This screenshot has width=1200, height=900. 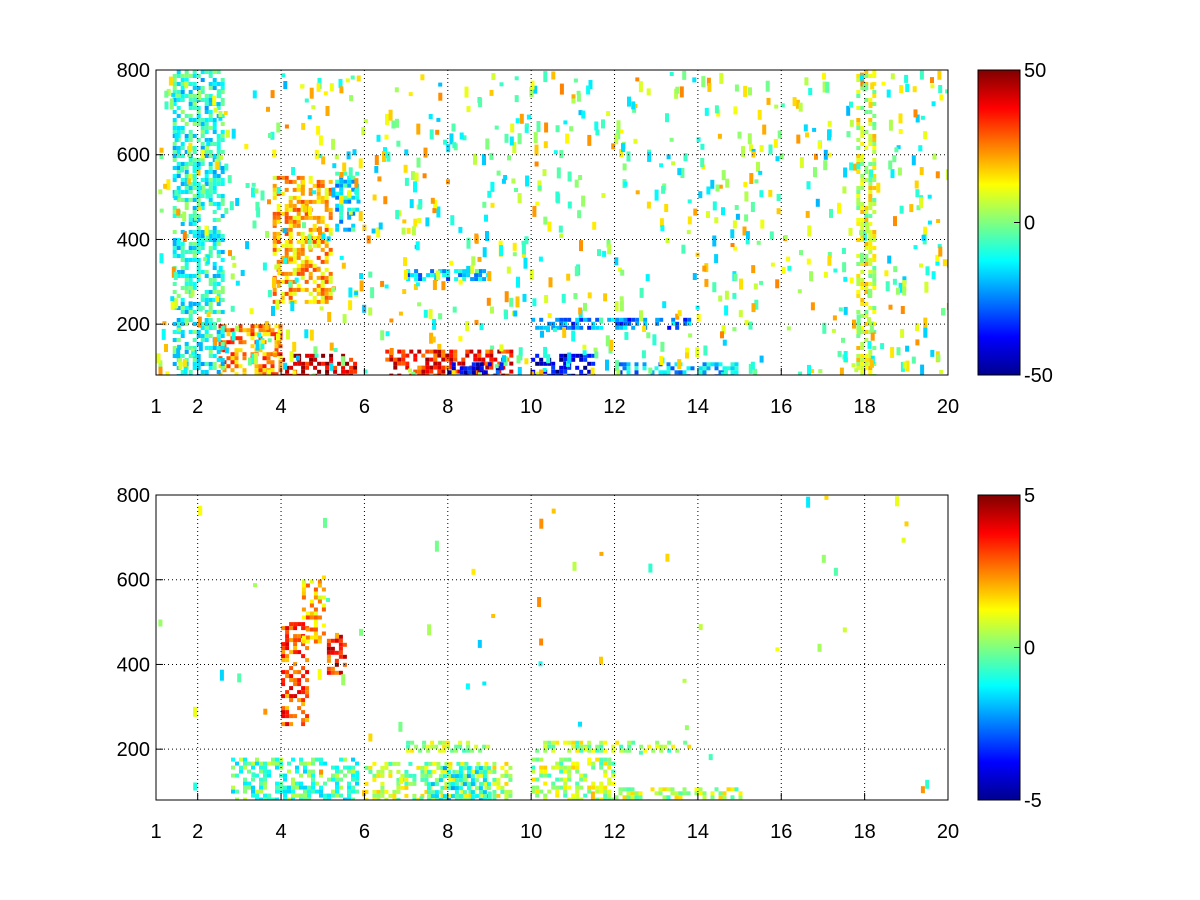 What do you see at coordinates (1033, 801) in the screenshot?
I see `colorbar-tick-label-2: -5` at bounding box center [1033, 801].